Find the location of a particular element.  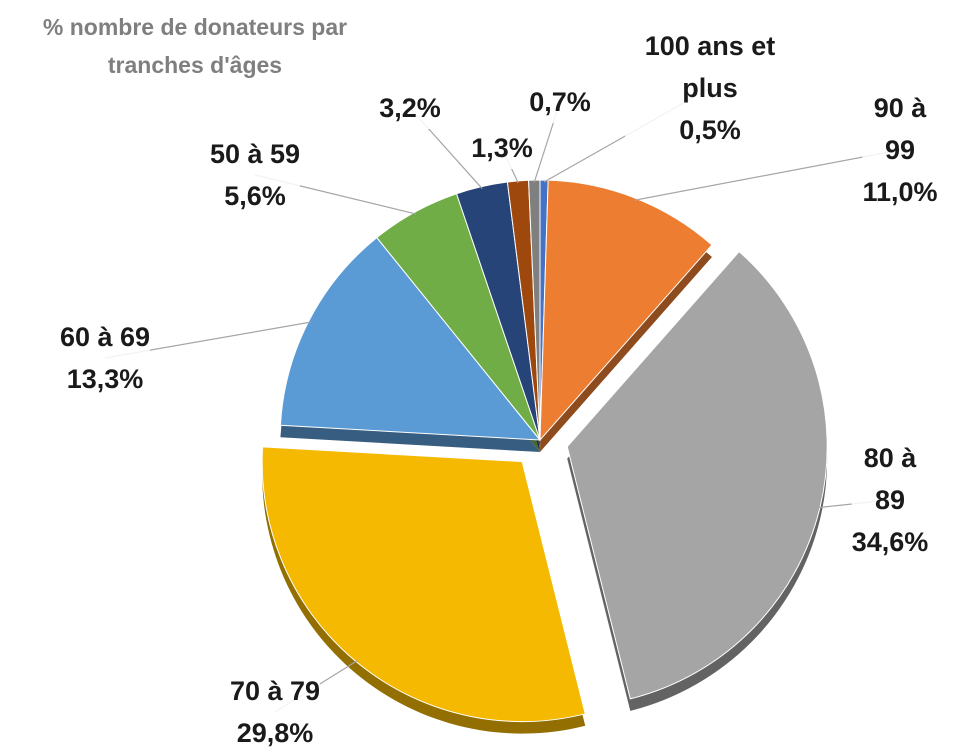

label-text: 80 à 89 is located at coordinates (890, 479).